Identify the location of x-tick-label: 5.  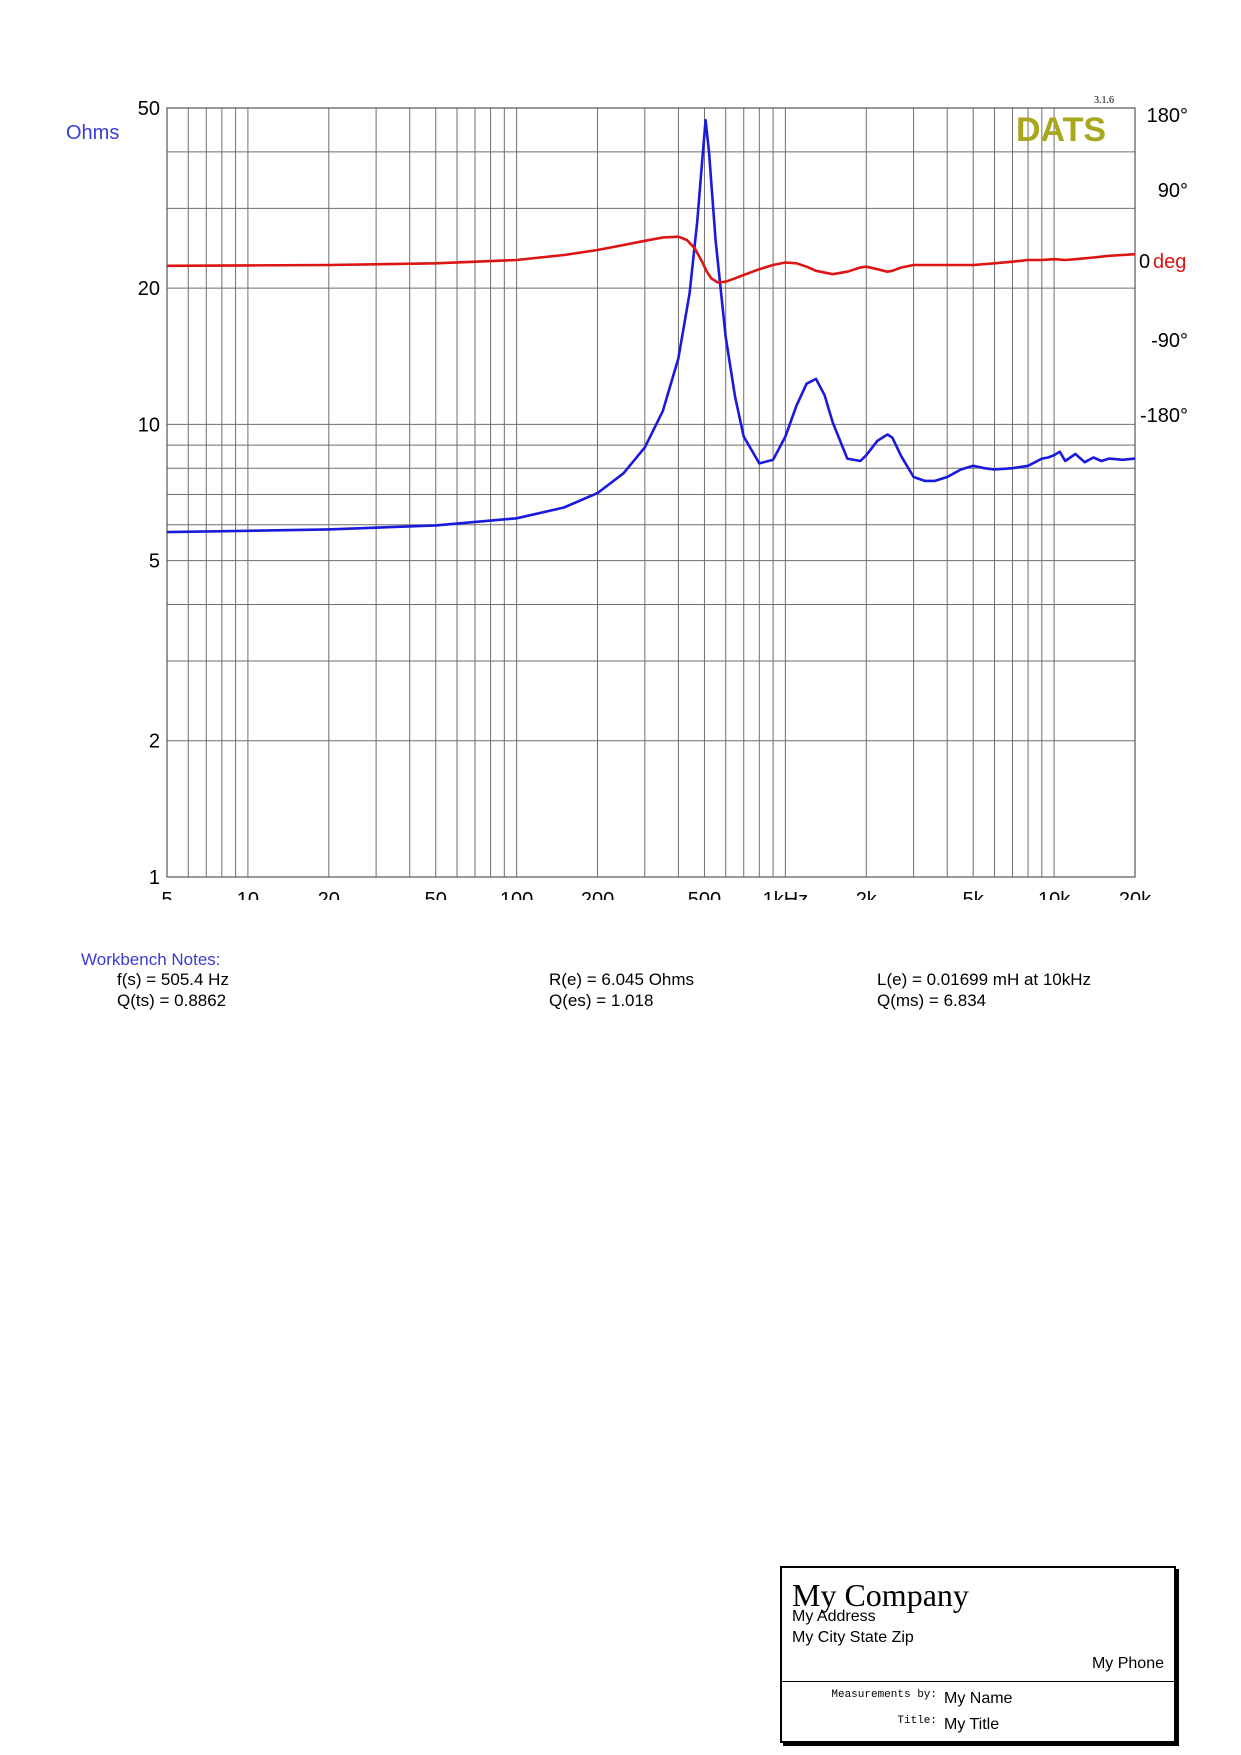
(166, 894).